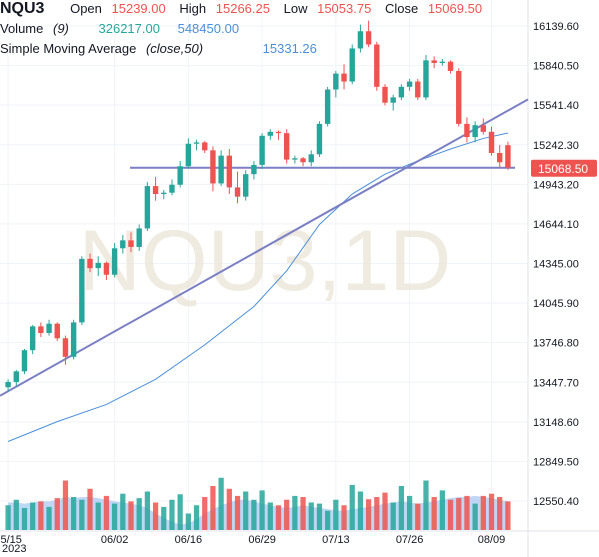  What do you see at coordinates (22, 28) in the screenshot?
I see `volume-label: Volume` at bounding box center [22, 28].